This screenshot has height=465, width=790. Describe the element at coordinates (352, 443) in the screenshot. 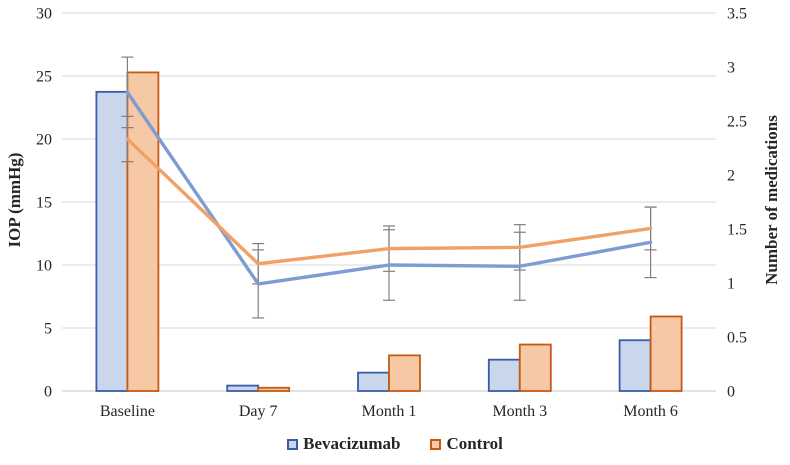

I see `legend-label-bevacizumab: Bevacizumab` at that location.